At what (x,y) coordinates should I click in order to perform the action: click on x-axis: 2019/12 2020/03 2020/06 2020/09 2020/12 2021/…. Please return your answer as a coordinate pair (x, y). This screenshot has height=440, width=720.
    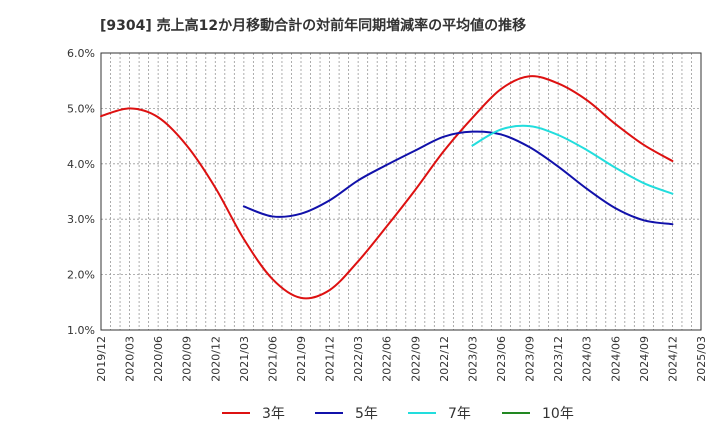
    Looking at the image, I should click on (401, 359).